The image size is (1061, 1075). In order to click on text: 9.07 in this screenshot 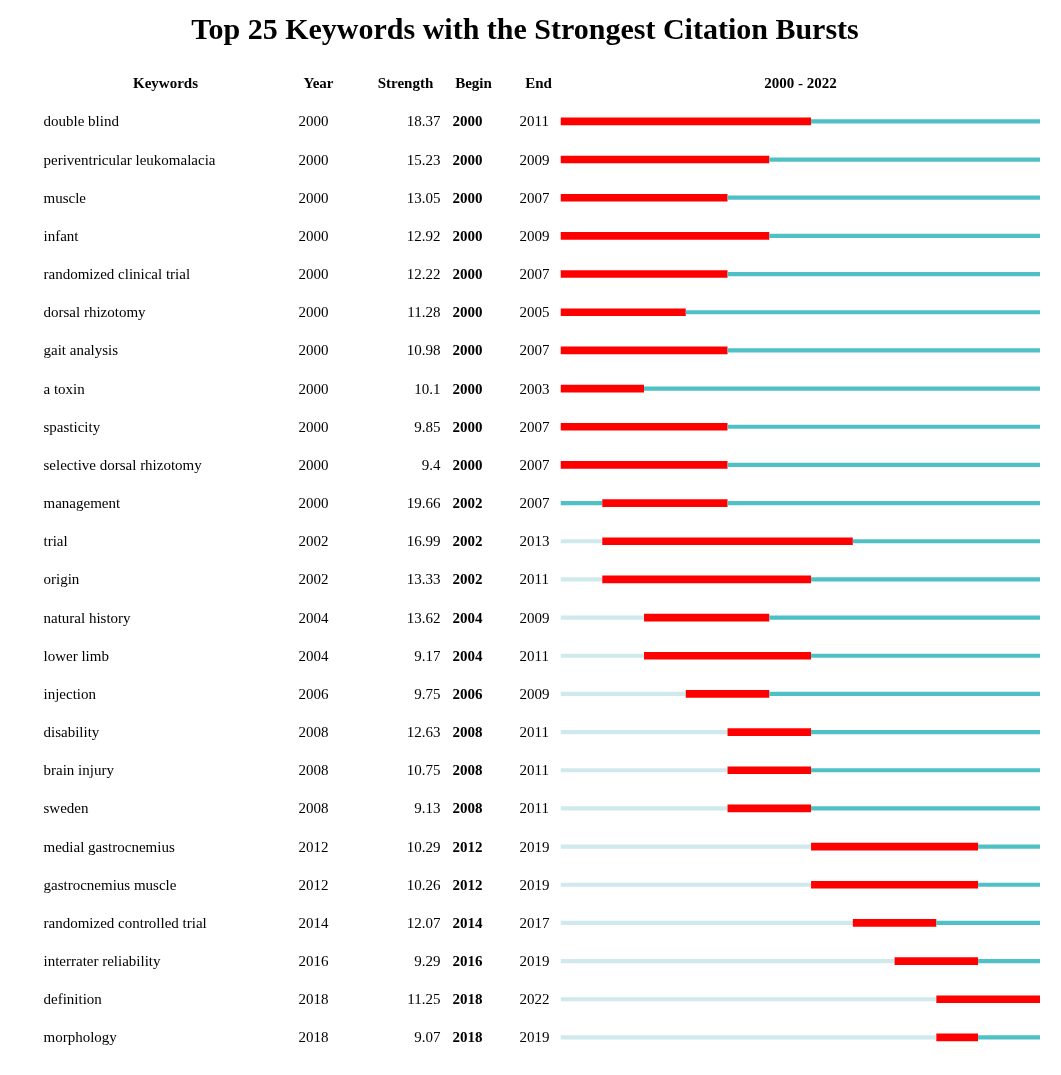, I will do `click(427, 1037)`.